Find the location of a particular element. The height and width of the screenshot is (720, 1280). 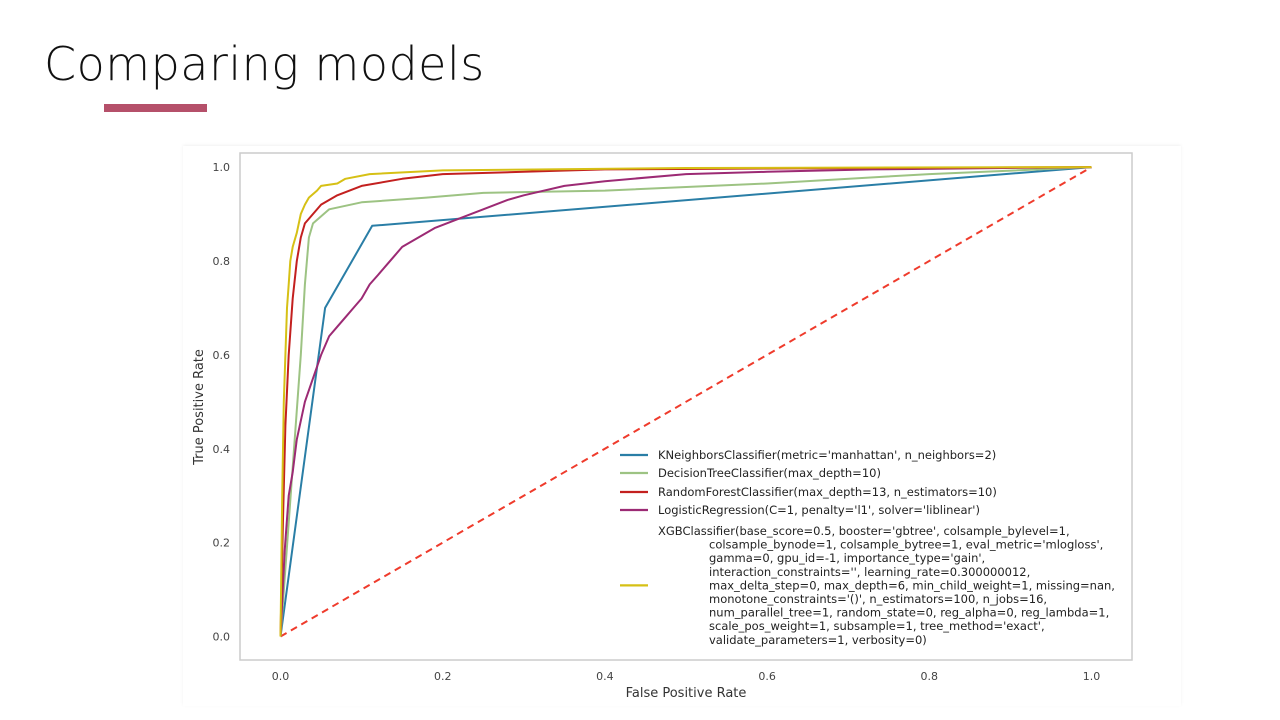

slide-title: Comparing models is located at coordinates (264, 64).